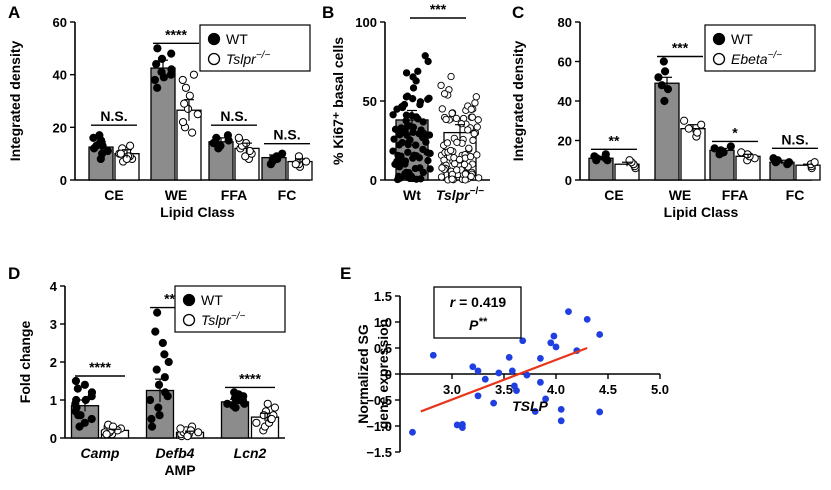  What do you see at coordinates (238, 316) in the screenshot?
I see `legend-entry-superscript: −/−` at bounding box center [238, 316].